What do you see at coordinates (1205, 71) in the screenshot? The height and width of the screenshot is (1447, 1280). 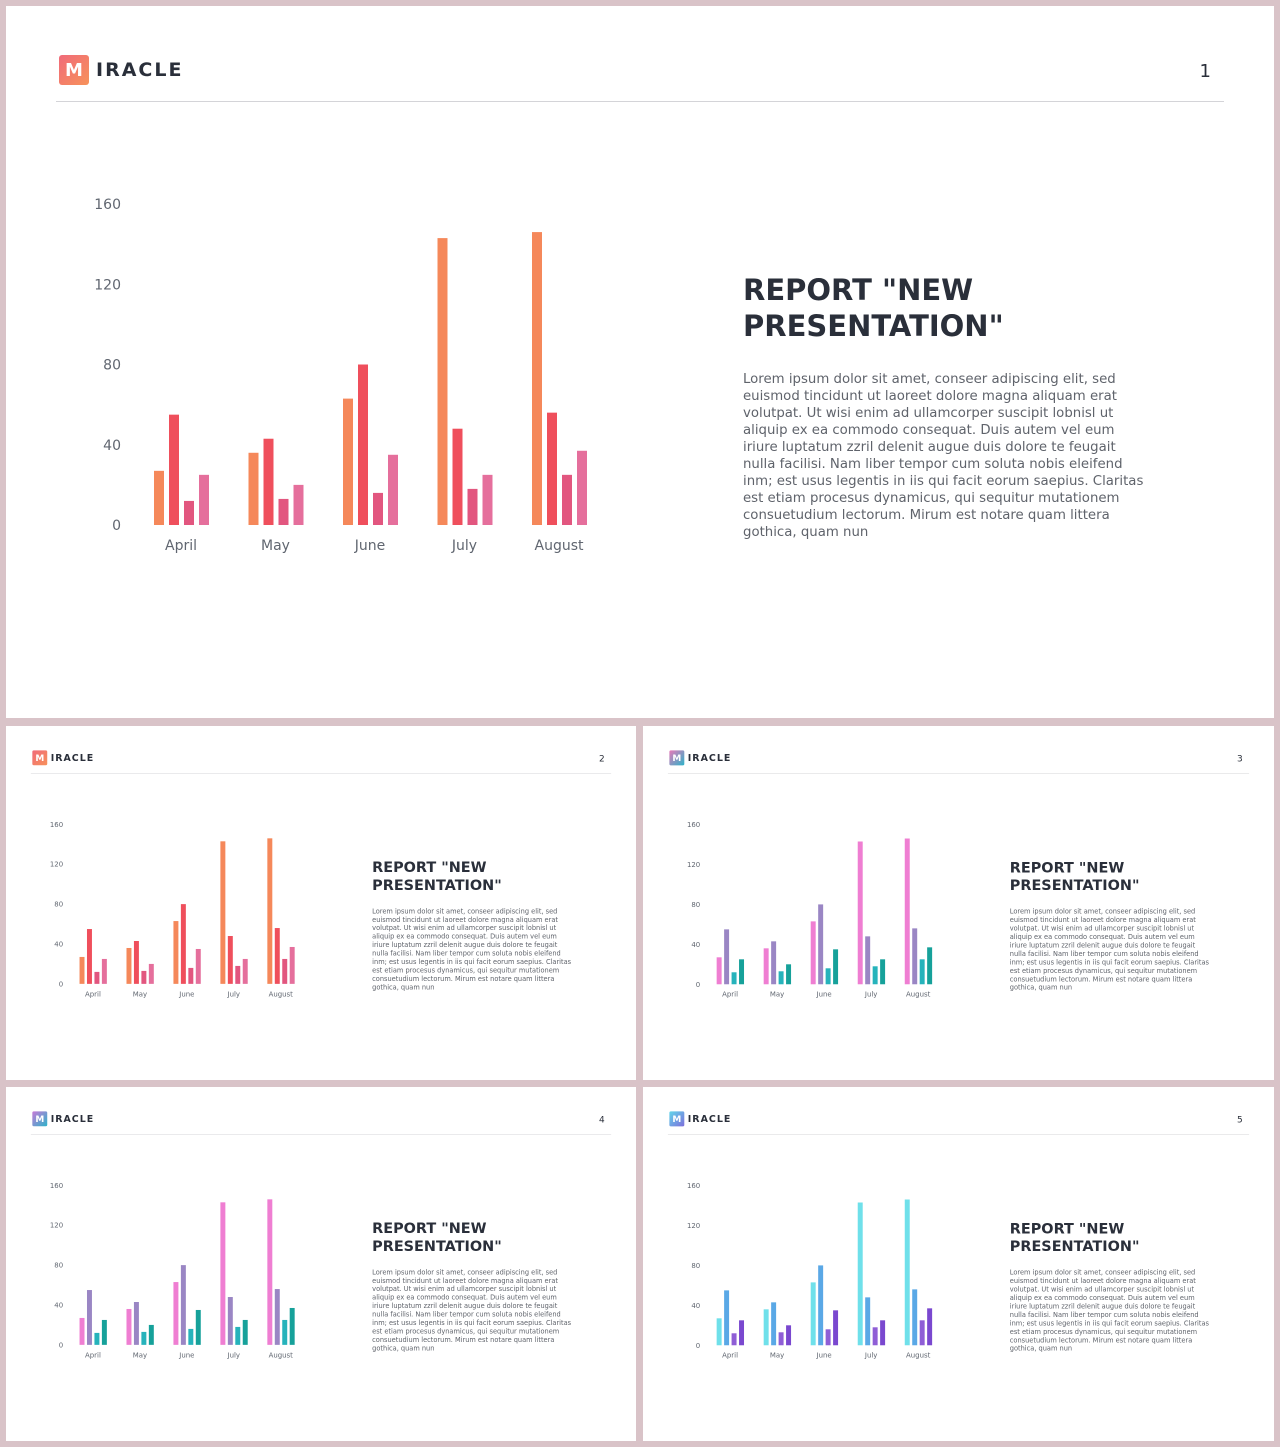 I see `slide-number: 1` at bounding box center [1205, 71].